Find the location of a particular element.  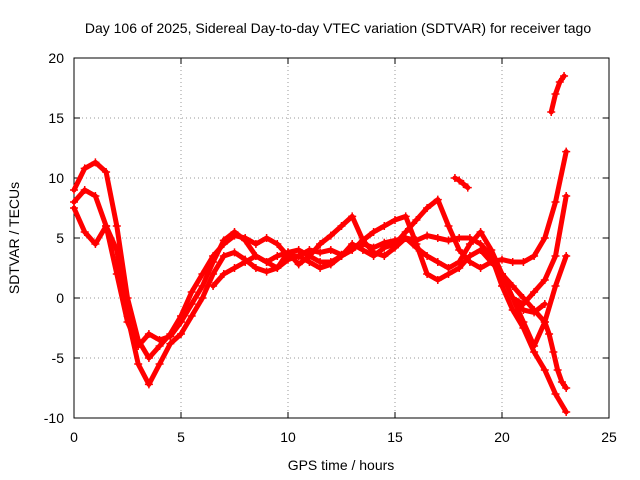

y-tick-label: -5 is located at coordinates (58, 358).